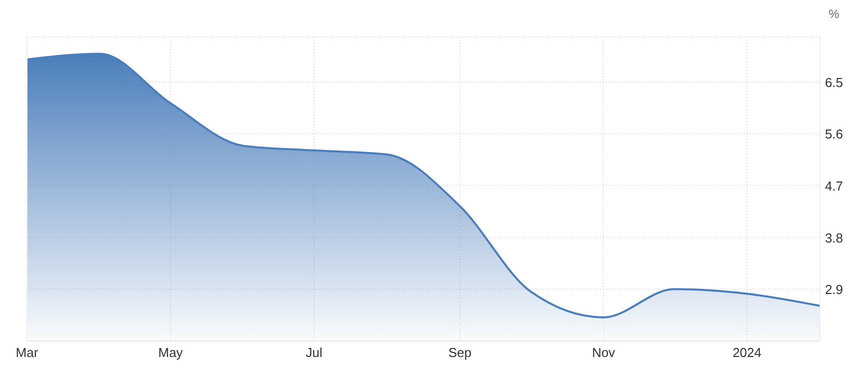 The image size is (856, 374). What do you see at coordinates (834, 238) in the screenshot?
I see `y-tick-label: 3.8` at bounding box center [834, 238].